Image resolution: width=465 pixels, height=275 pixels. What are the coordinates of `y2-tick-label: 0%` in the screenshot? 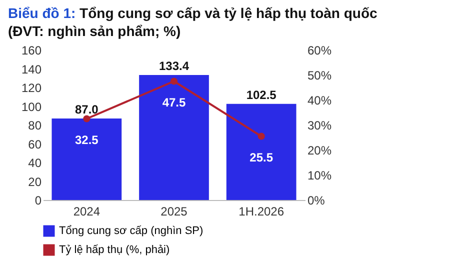 It's located at (317, 201).